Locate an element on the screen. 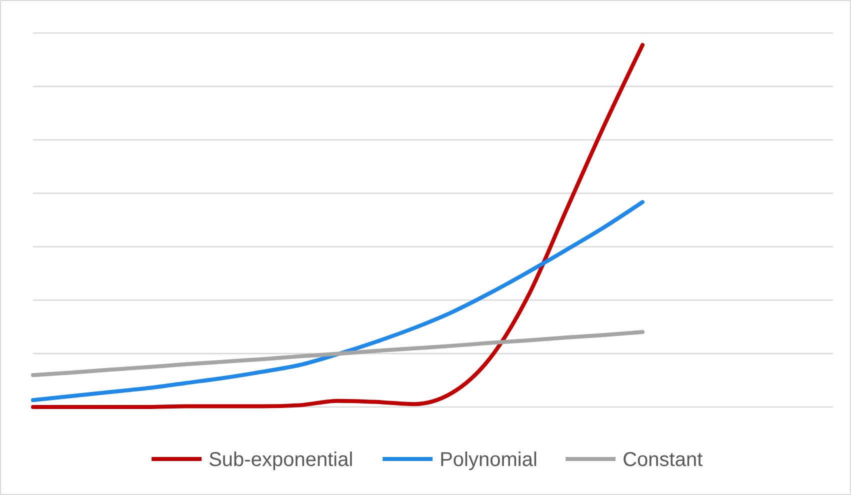  legend-label: Polynomial is located at coordinates (489, 460).